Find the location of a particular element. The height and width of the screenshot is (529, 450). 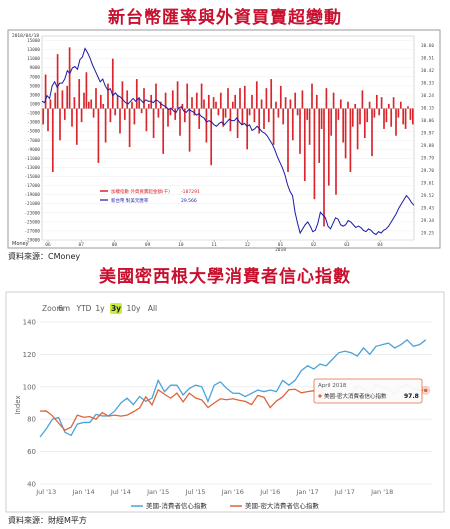

right-axis-tick-label: 29.52 is located at coordinates (427, 196).